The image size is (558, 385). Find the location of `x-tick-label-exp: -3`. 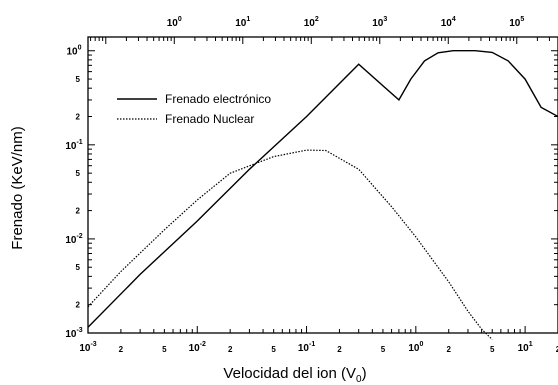

x-tick-label-exp: -3 is located at coordinates (93, 344).